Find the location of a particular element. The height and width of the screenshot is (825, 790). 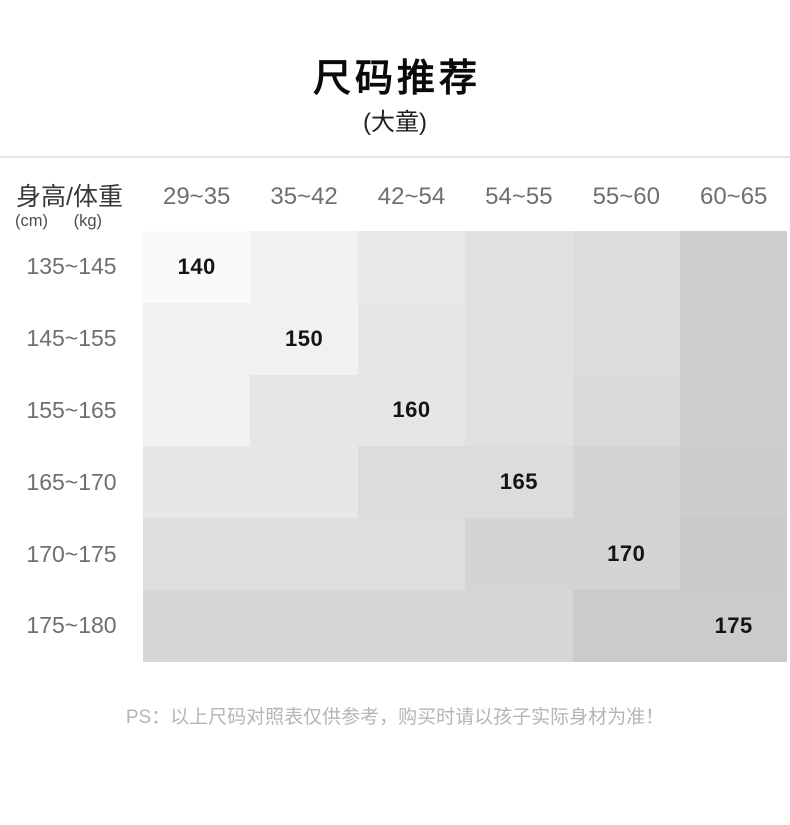

row-label: 175~180 is located at coordinates (71, 625).